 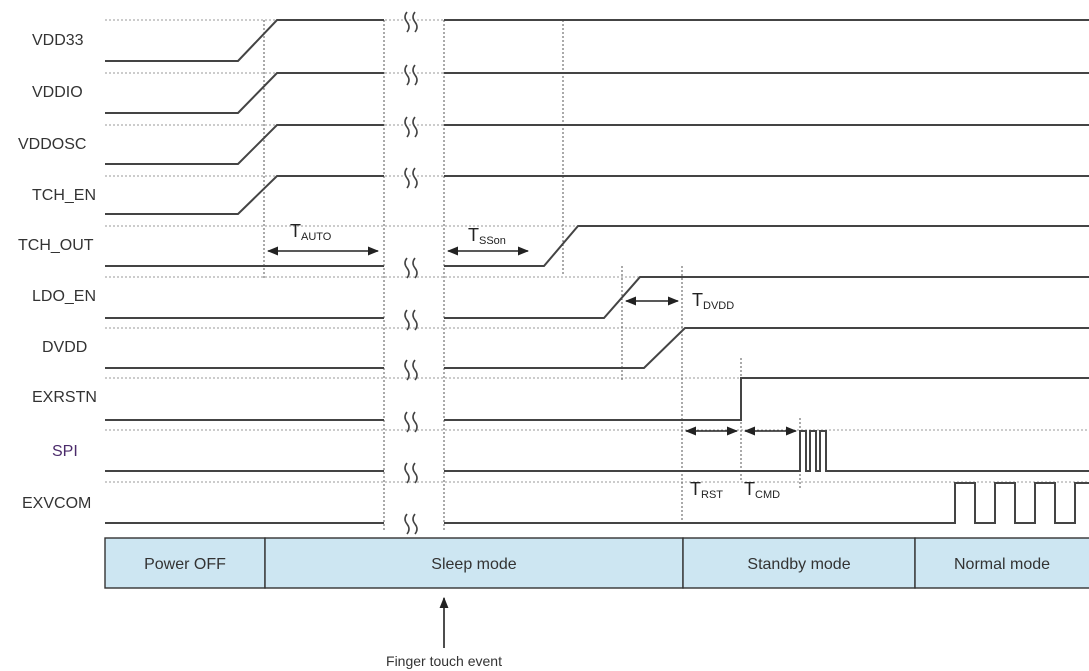 What do you see at coordinates (597, 246) in the screenshot?
I see `waveform-tch-out` at bounding box center [597, 246].